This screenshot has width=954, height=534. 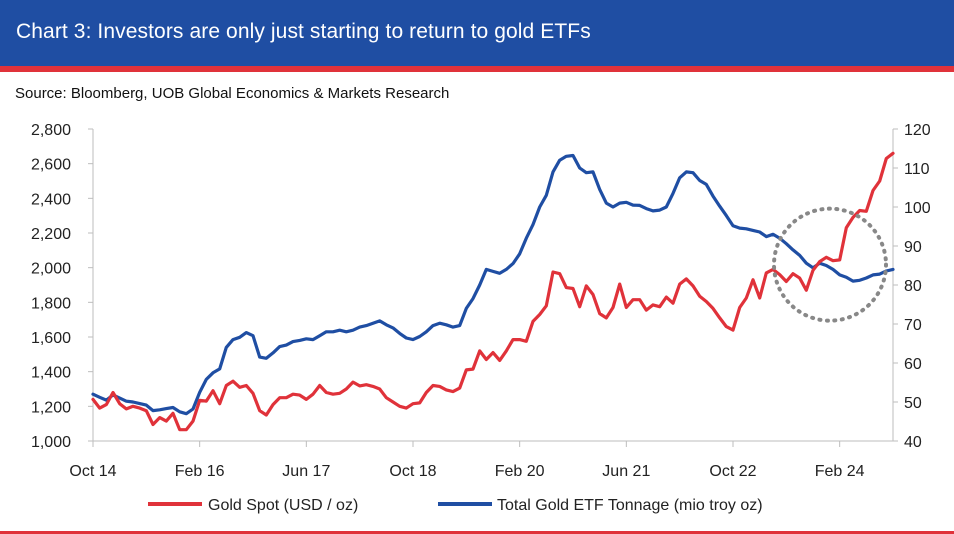 I want to click on bottom-accent-rule, so click(x=477, y=532).